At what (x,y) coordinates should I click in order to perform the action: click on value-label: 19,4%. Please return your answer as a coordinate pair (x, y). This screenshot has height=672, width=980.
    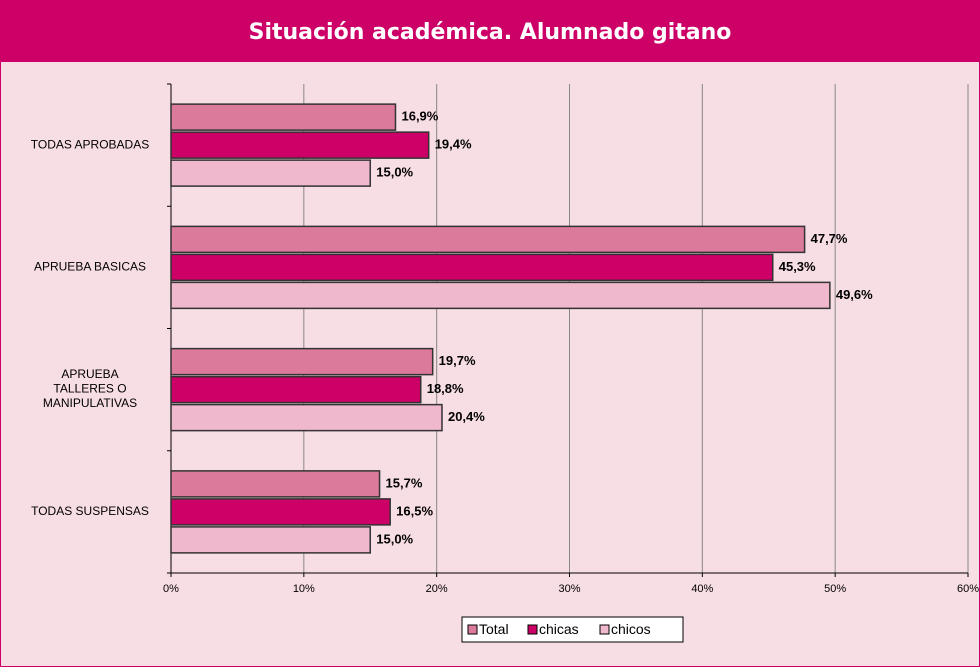
    Looking at the image, I should click on (453, 144).